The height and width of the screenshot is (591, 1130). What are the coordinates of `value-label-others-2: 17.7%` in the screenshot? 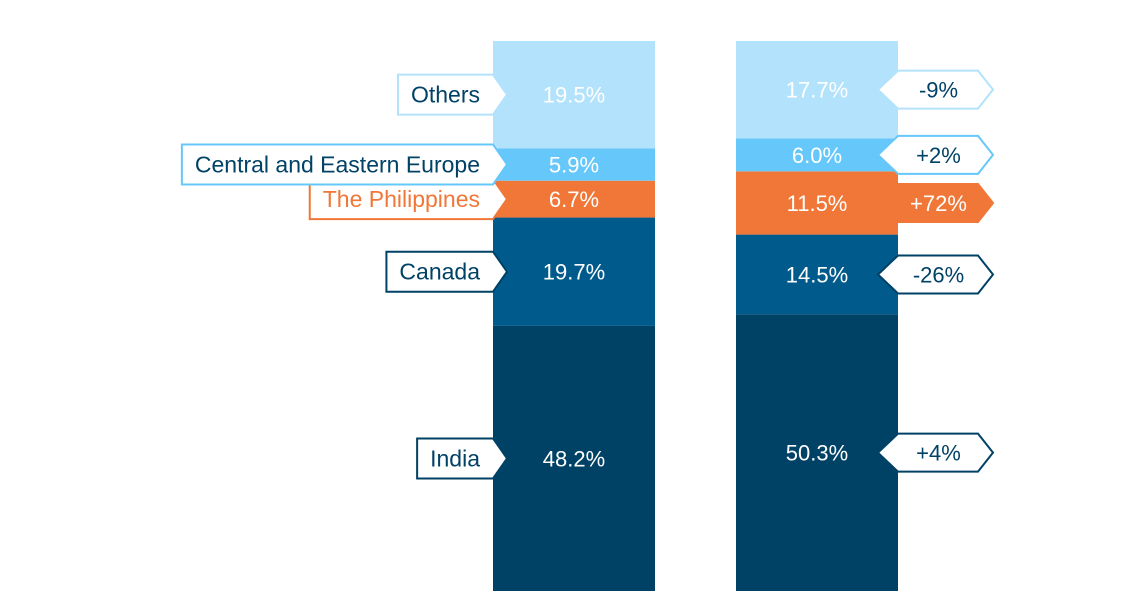 It's located at (817, 90).